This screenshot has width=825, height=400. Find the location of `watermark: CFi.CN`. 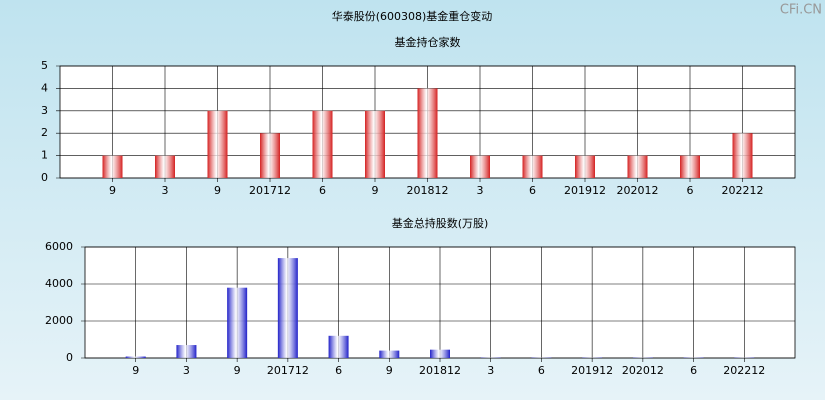

watermark: CFi.CN is located at coordinates (801, 10).